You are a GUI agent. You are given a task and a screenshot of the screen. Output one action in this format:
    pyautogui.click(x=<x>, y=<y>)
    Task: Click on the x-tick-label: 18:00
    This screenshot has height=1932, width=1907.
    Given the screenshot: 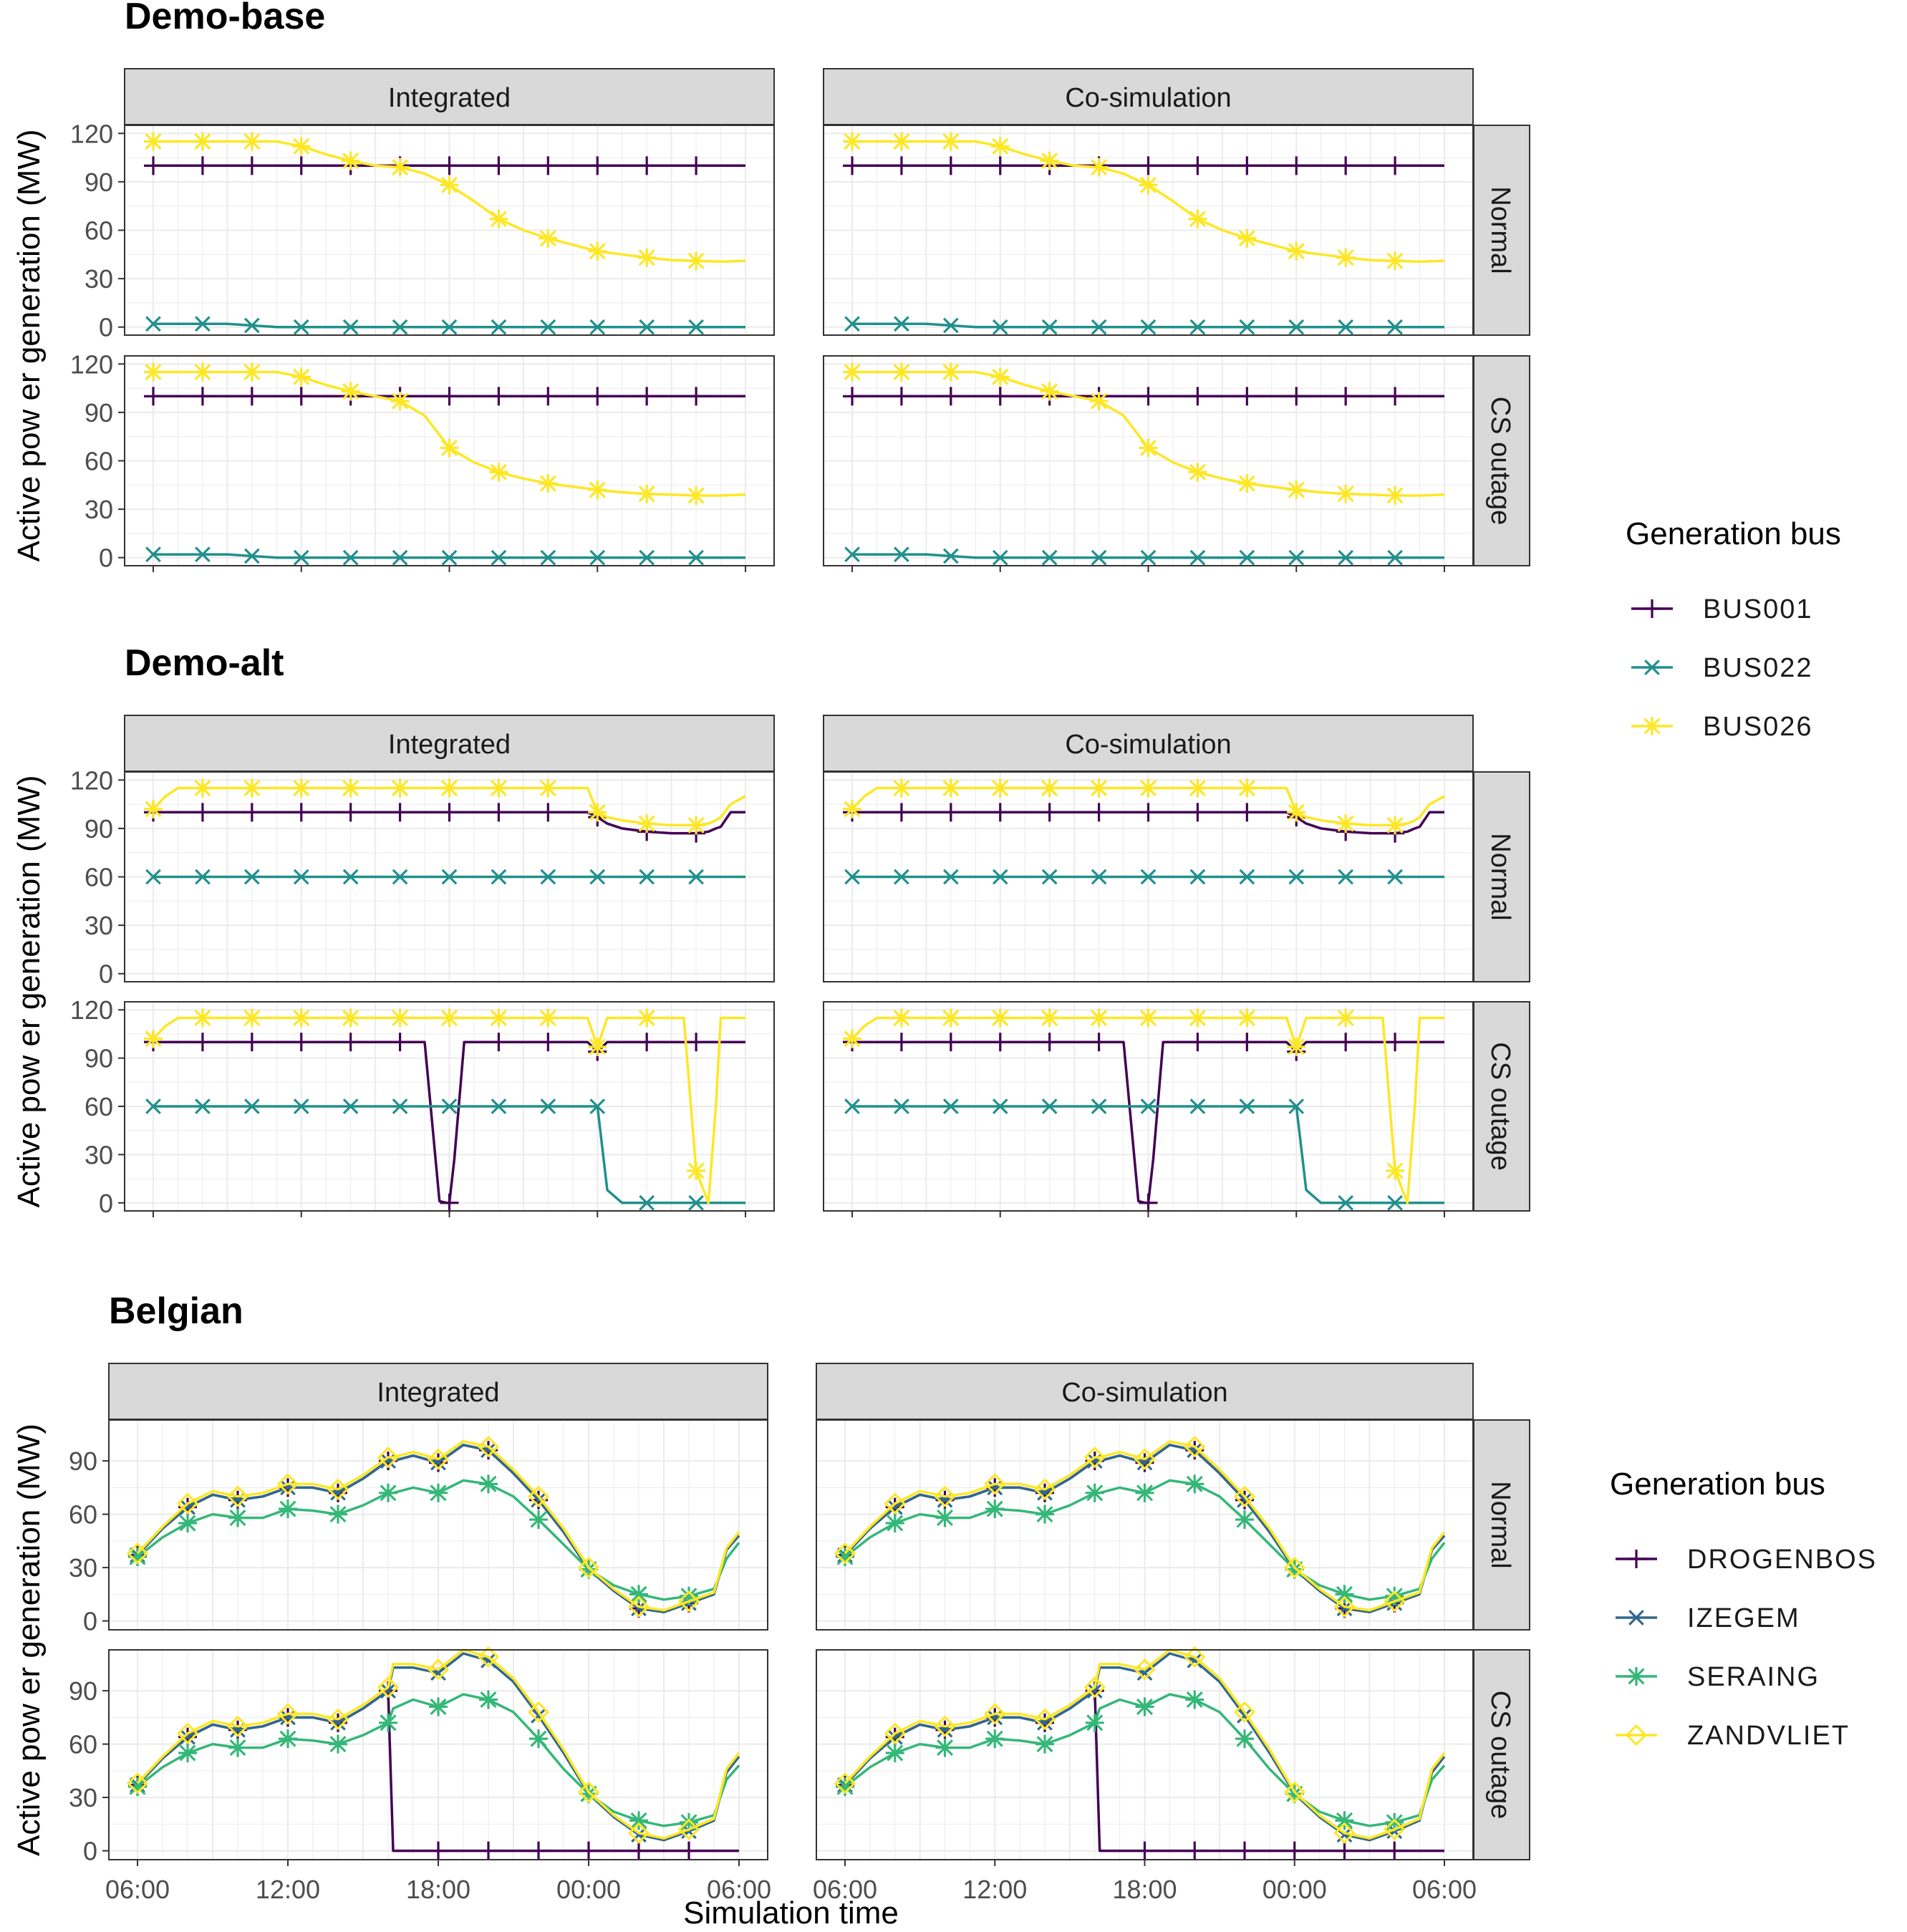 What is the action you would take?
    pyautogui.click(x=438, y=1889)
    